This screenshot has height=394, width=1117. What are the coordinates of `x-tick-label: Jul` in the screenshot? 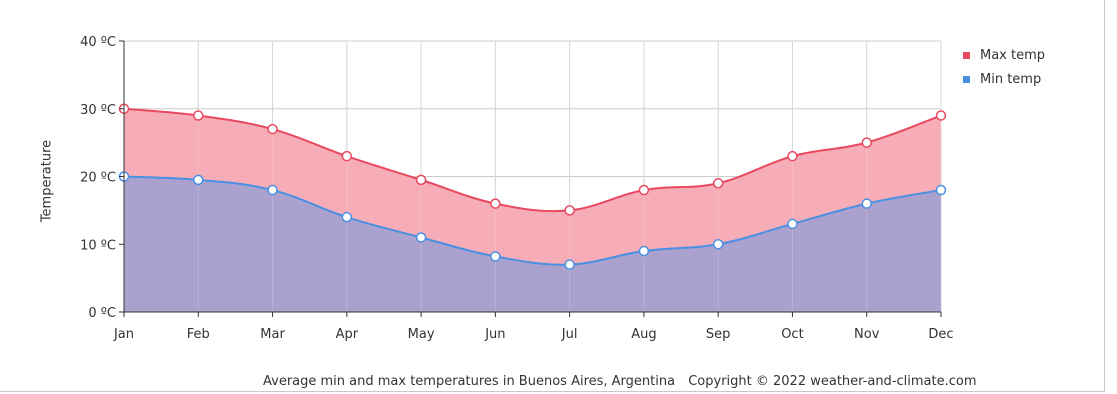 It's located at (569, 334).